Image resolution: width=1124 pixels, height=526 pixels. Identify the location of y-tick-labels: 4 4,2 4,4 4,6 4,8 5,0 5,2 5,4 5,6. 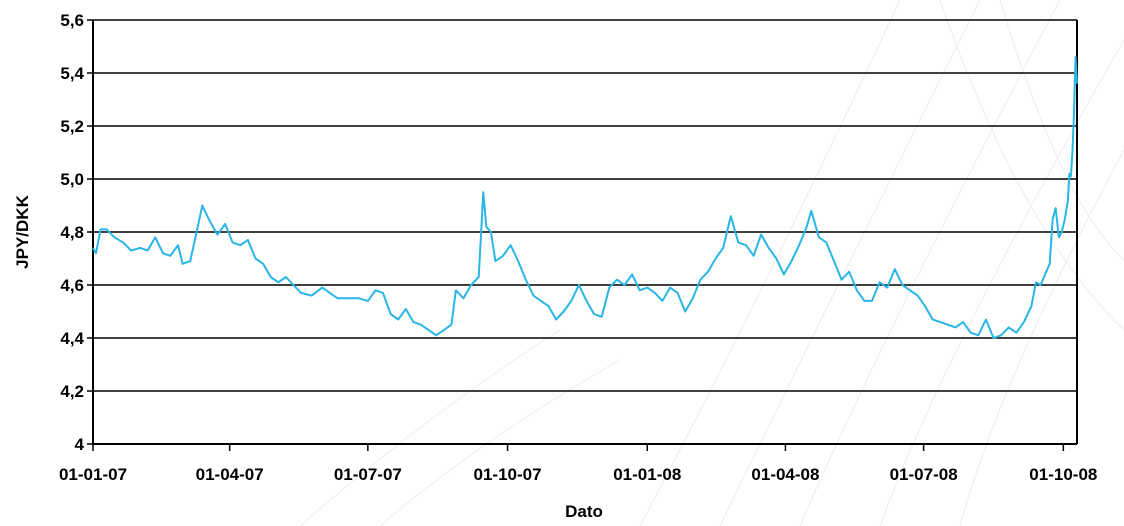
(72, 232).